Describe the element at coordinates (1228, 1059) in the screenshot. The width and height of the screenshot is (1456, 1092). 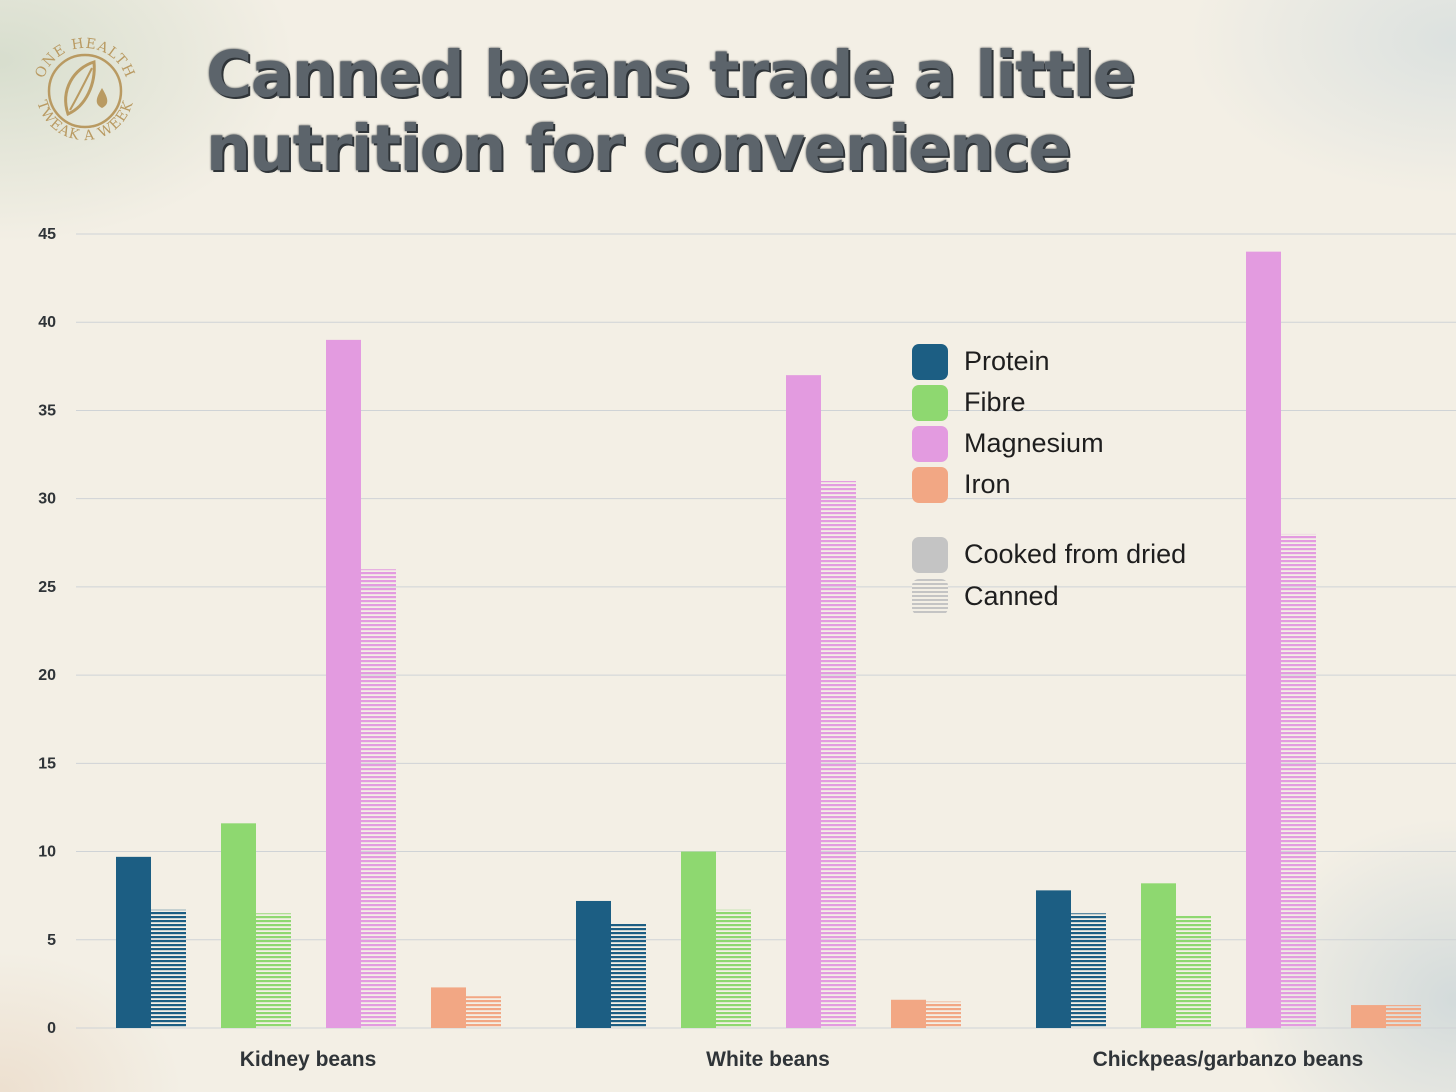
I see `x-category-label: Chickpeas/garbanzo beans` at that location.